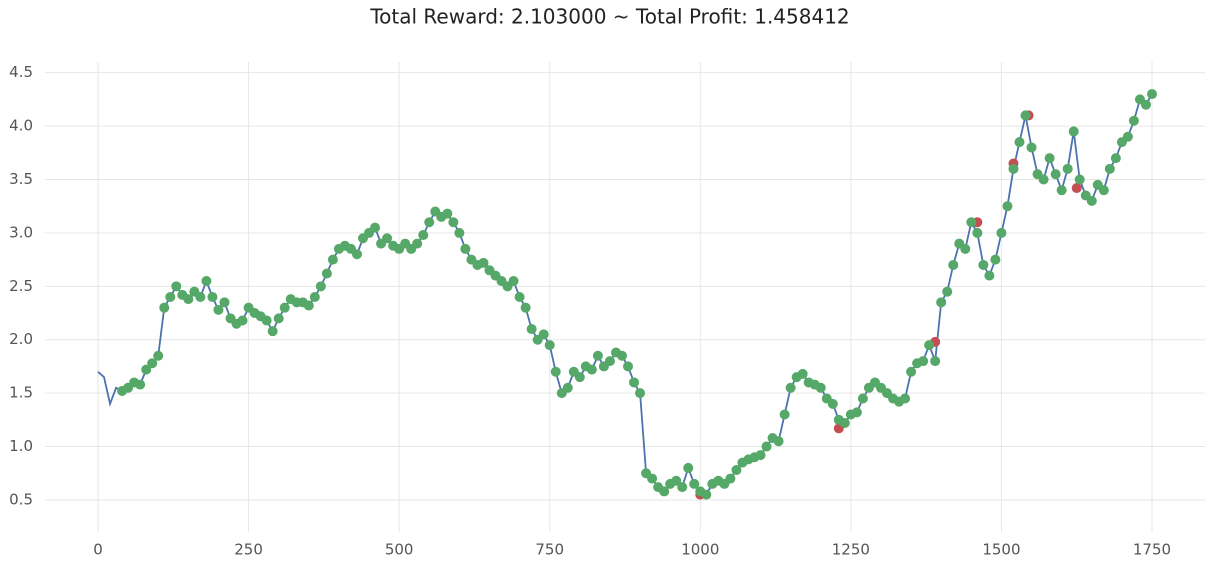  I want to click on y-tick-label: 1.5, so click(21, 393).